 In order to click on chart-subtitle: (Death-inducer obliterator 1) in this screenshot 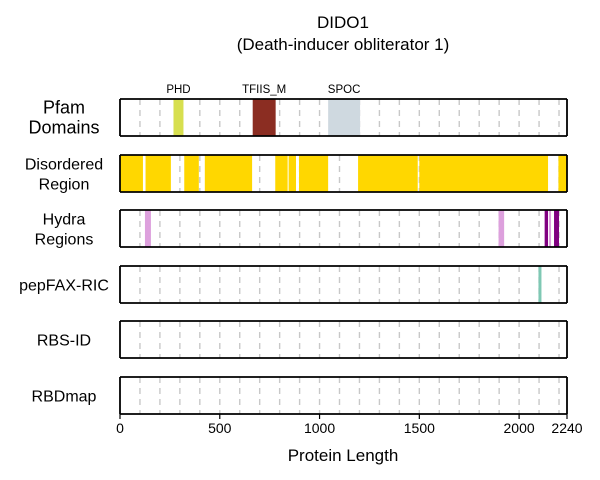, I will do `click(343, 44)`.